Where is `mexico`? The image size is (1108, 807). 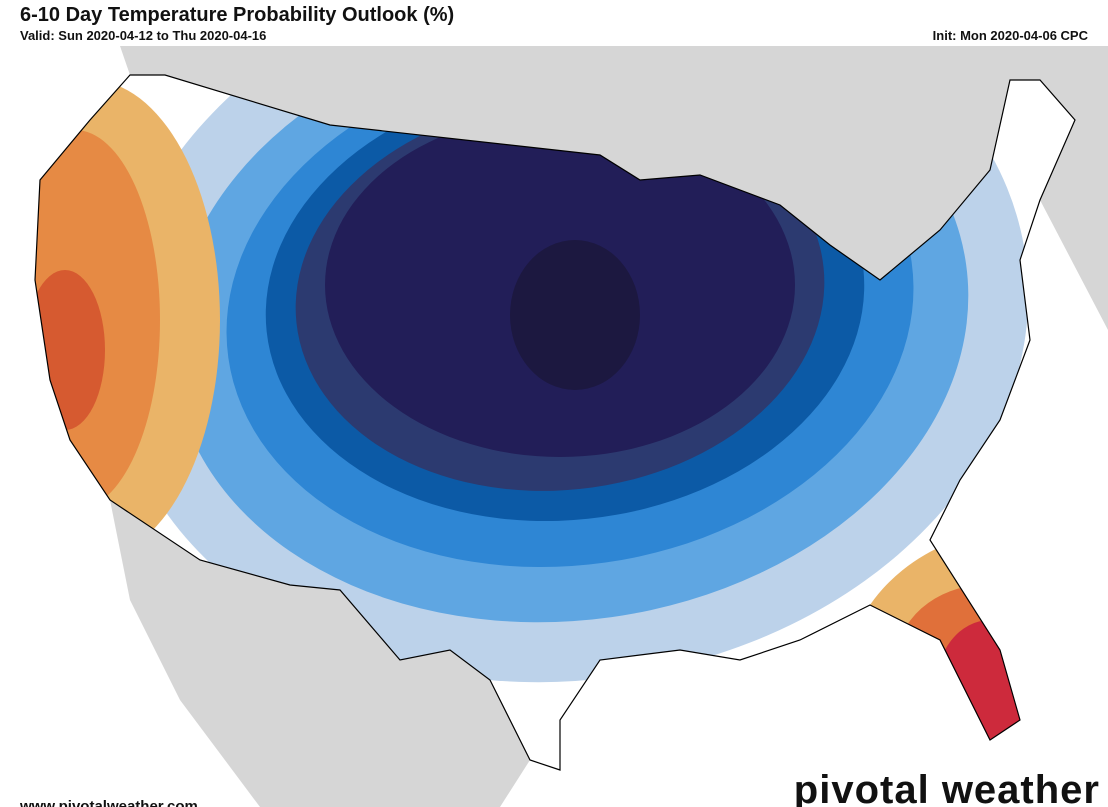
mexico is located at coordinates (320, 653).